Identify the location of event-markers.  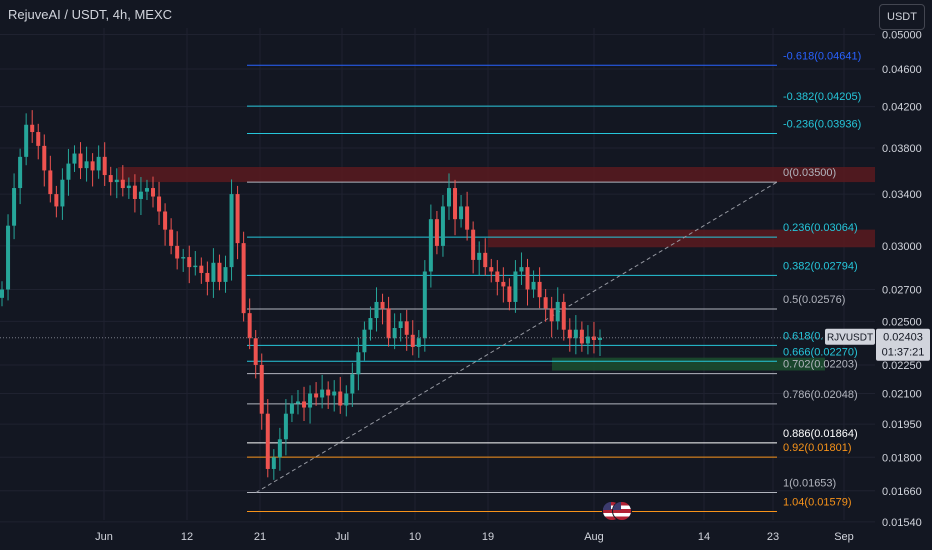
(617, 511).